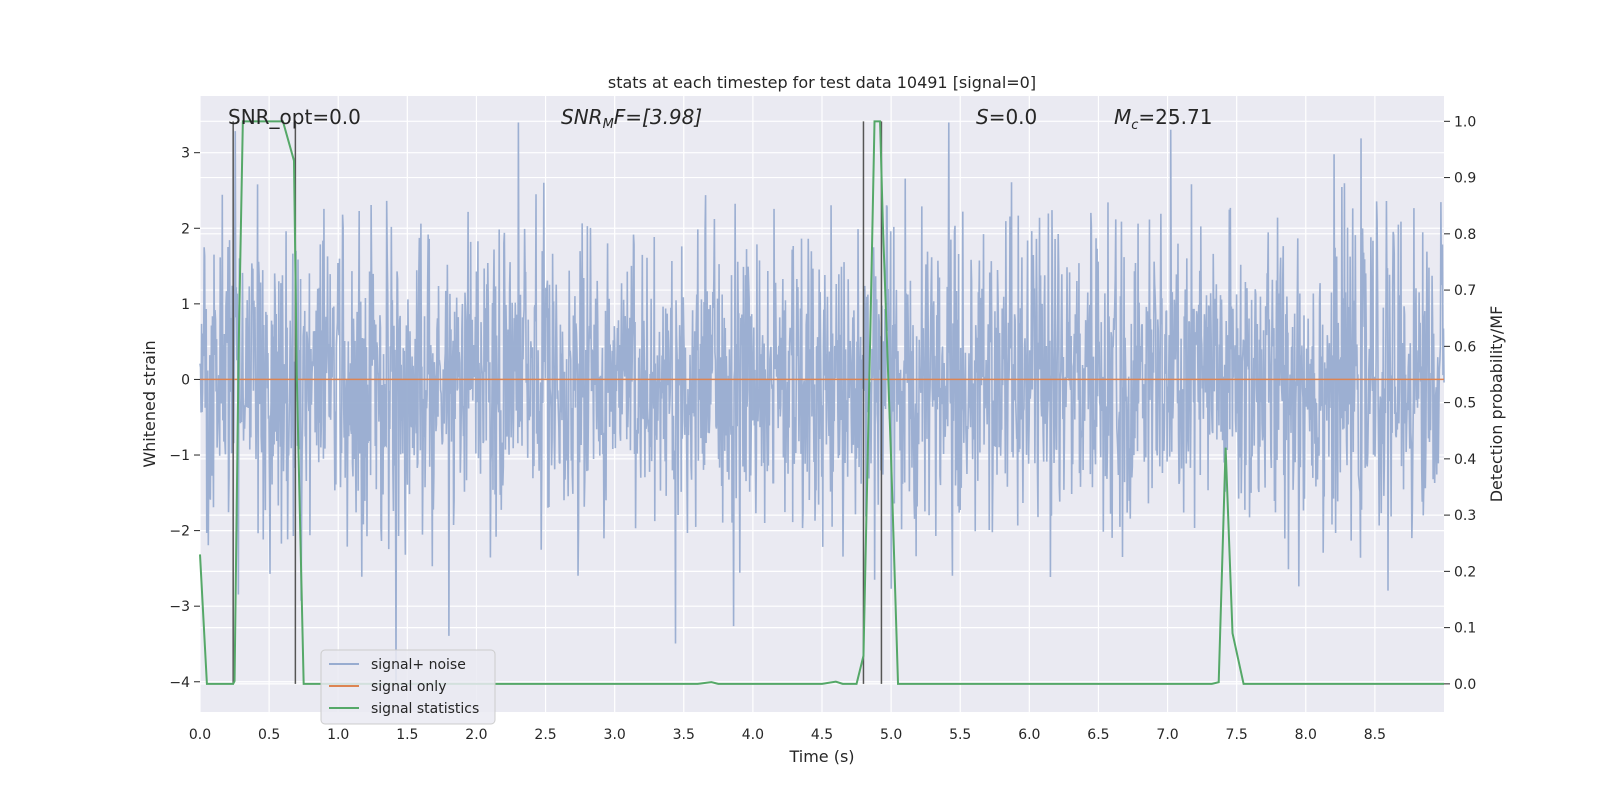  I want to click on annotation-snr-mf: SNRMF=[3.98], so click(631, 118).